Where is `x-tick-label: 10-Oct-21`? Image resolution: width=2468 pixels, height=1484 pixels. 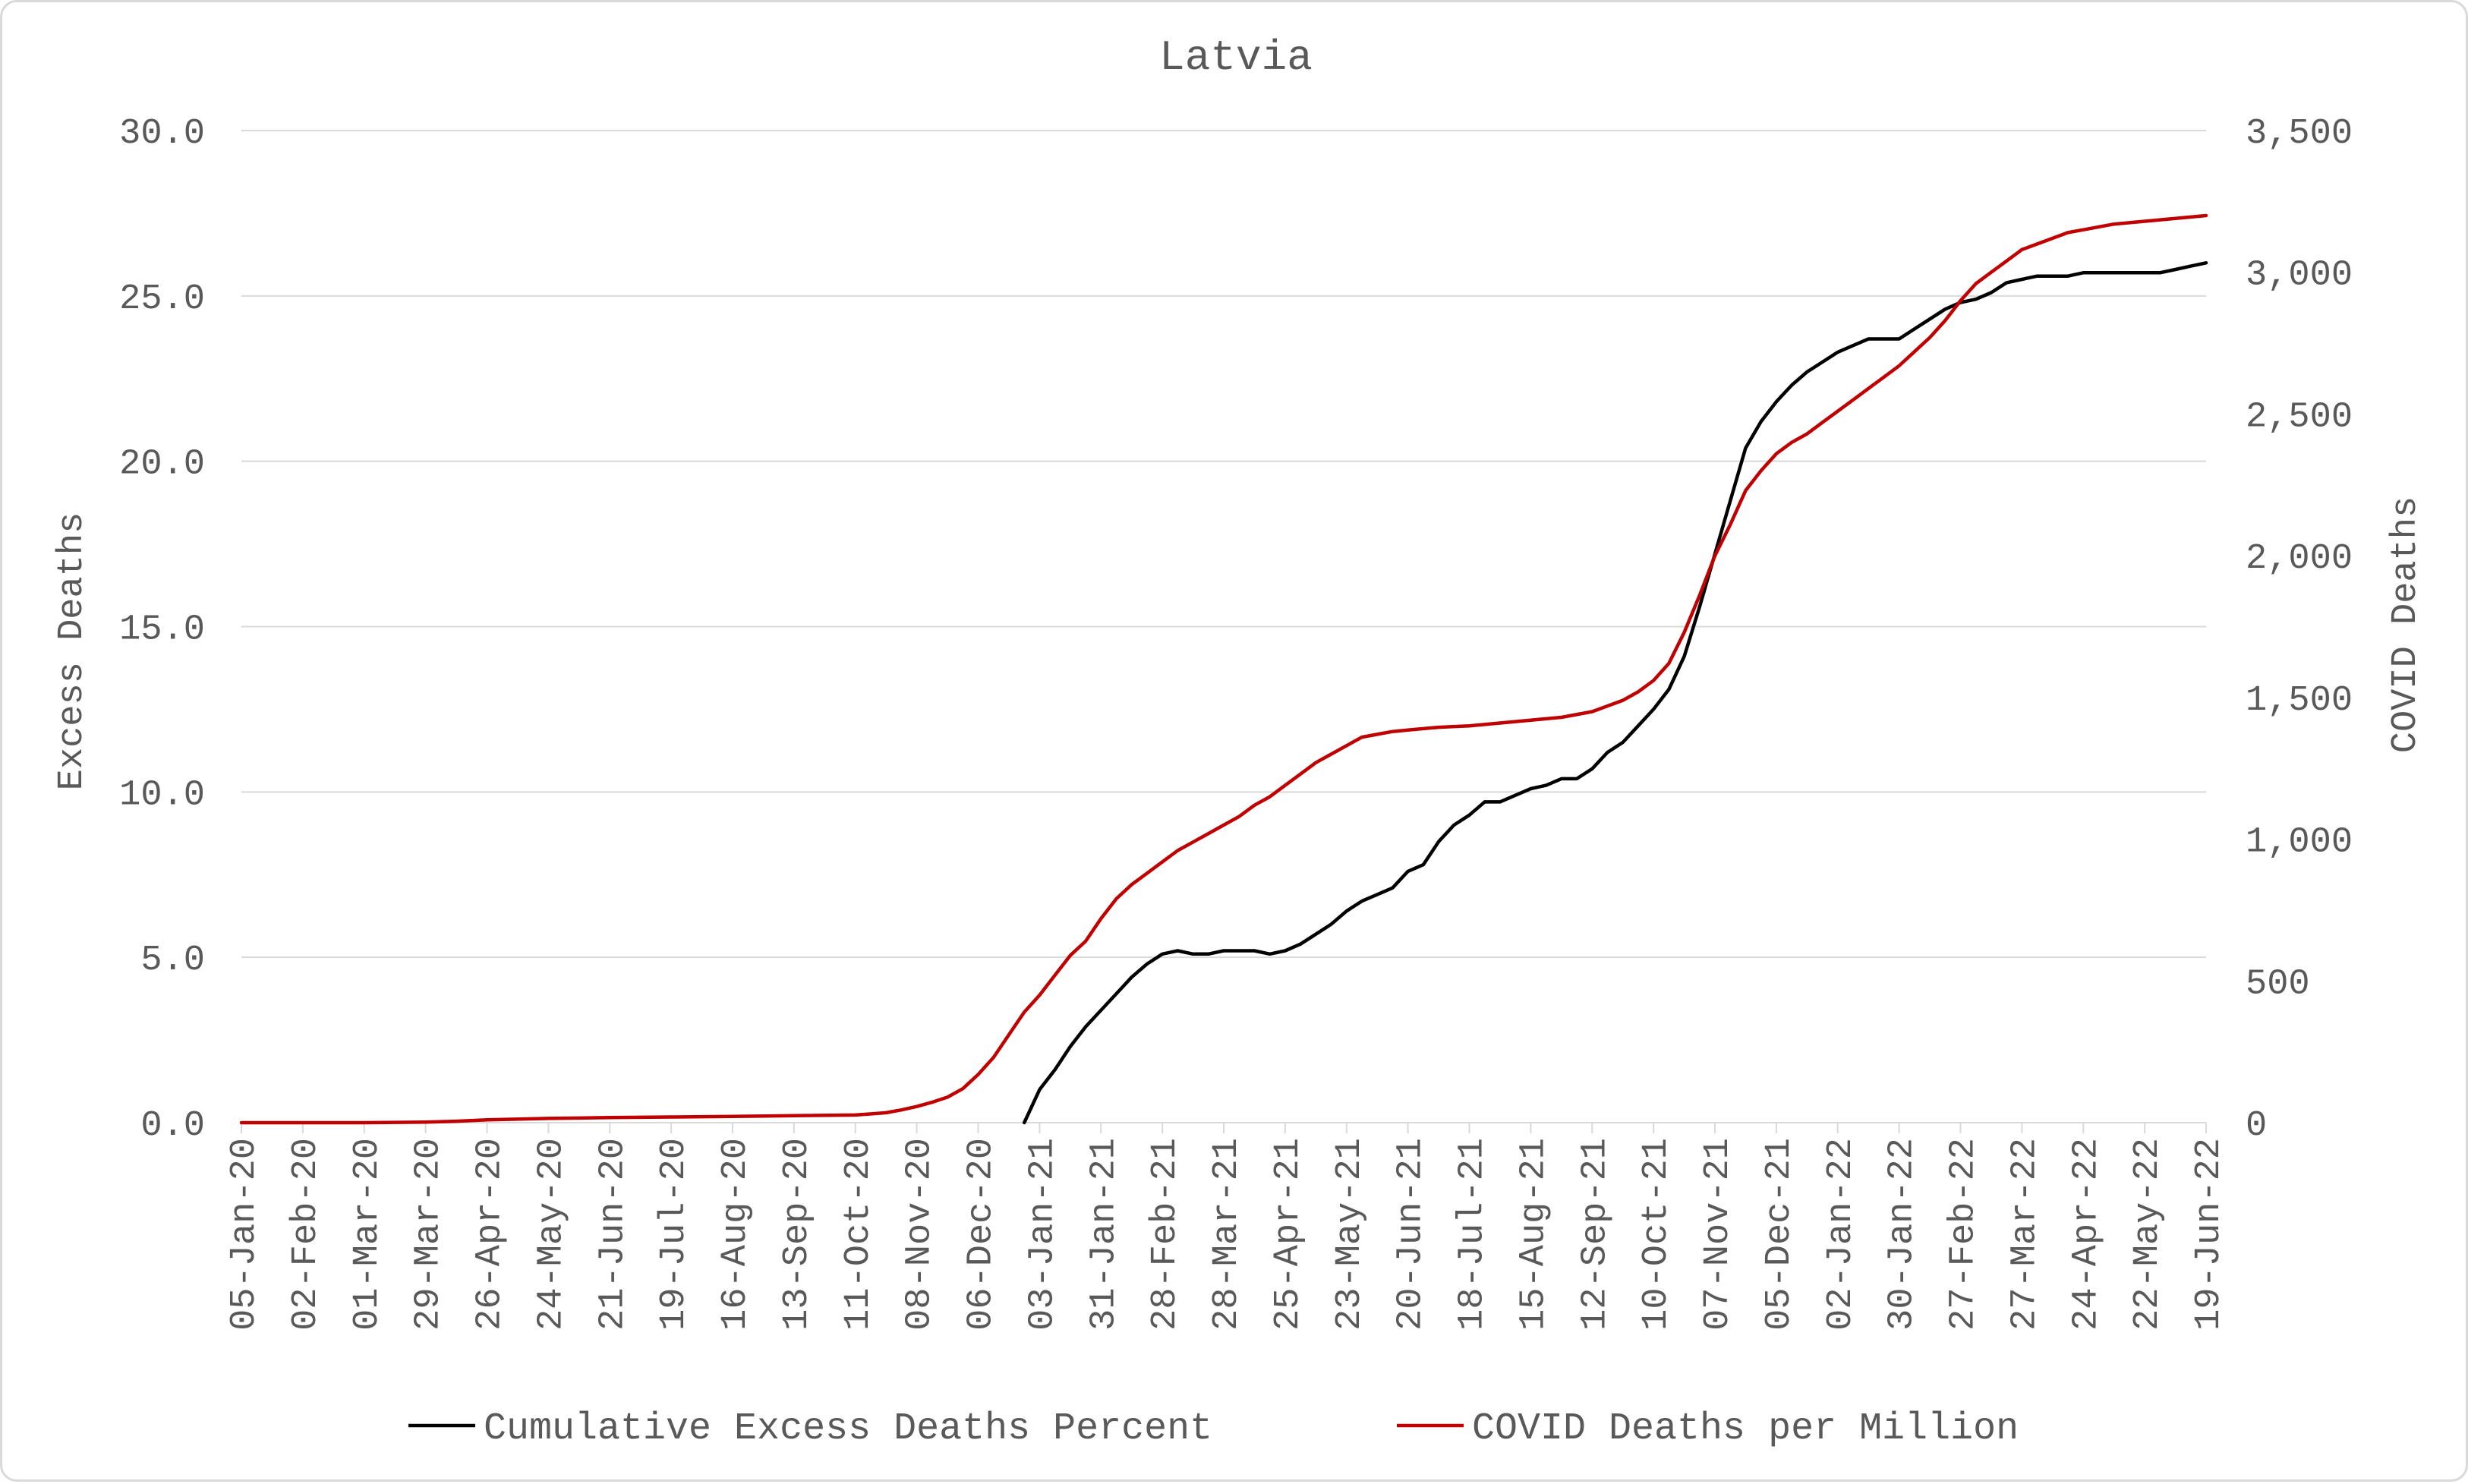
x-tick-label: 10-Oct-21 is located at coordinates (1657, 1234).